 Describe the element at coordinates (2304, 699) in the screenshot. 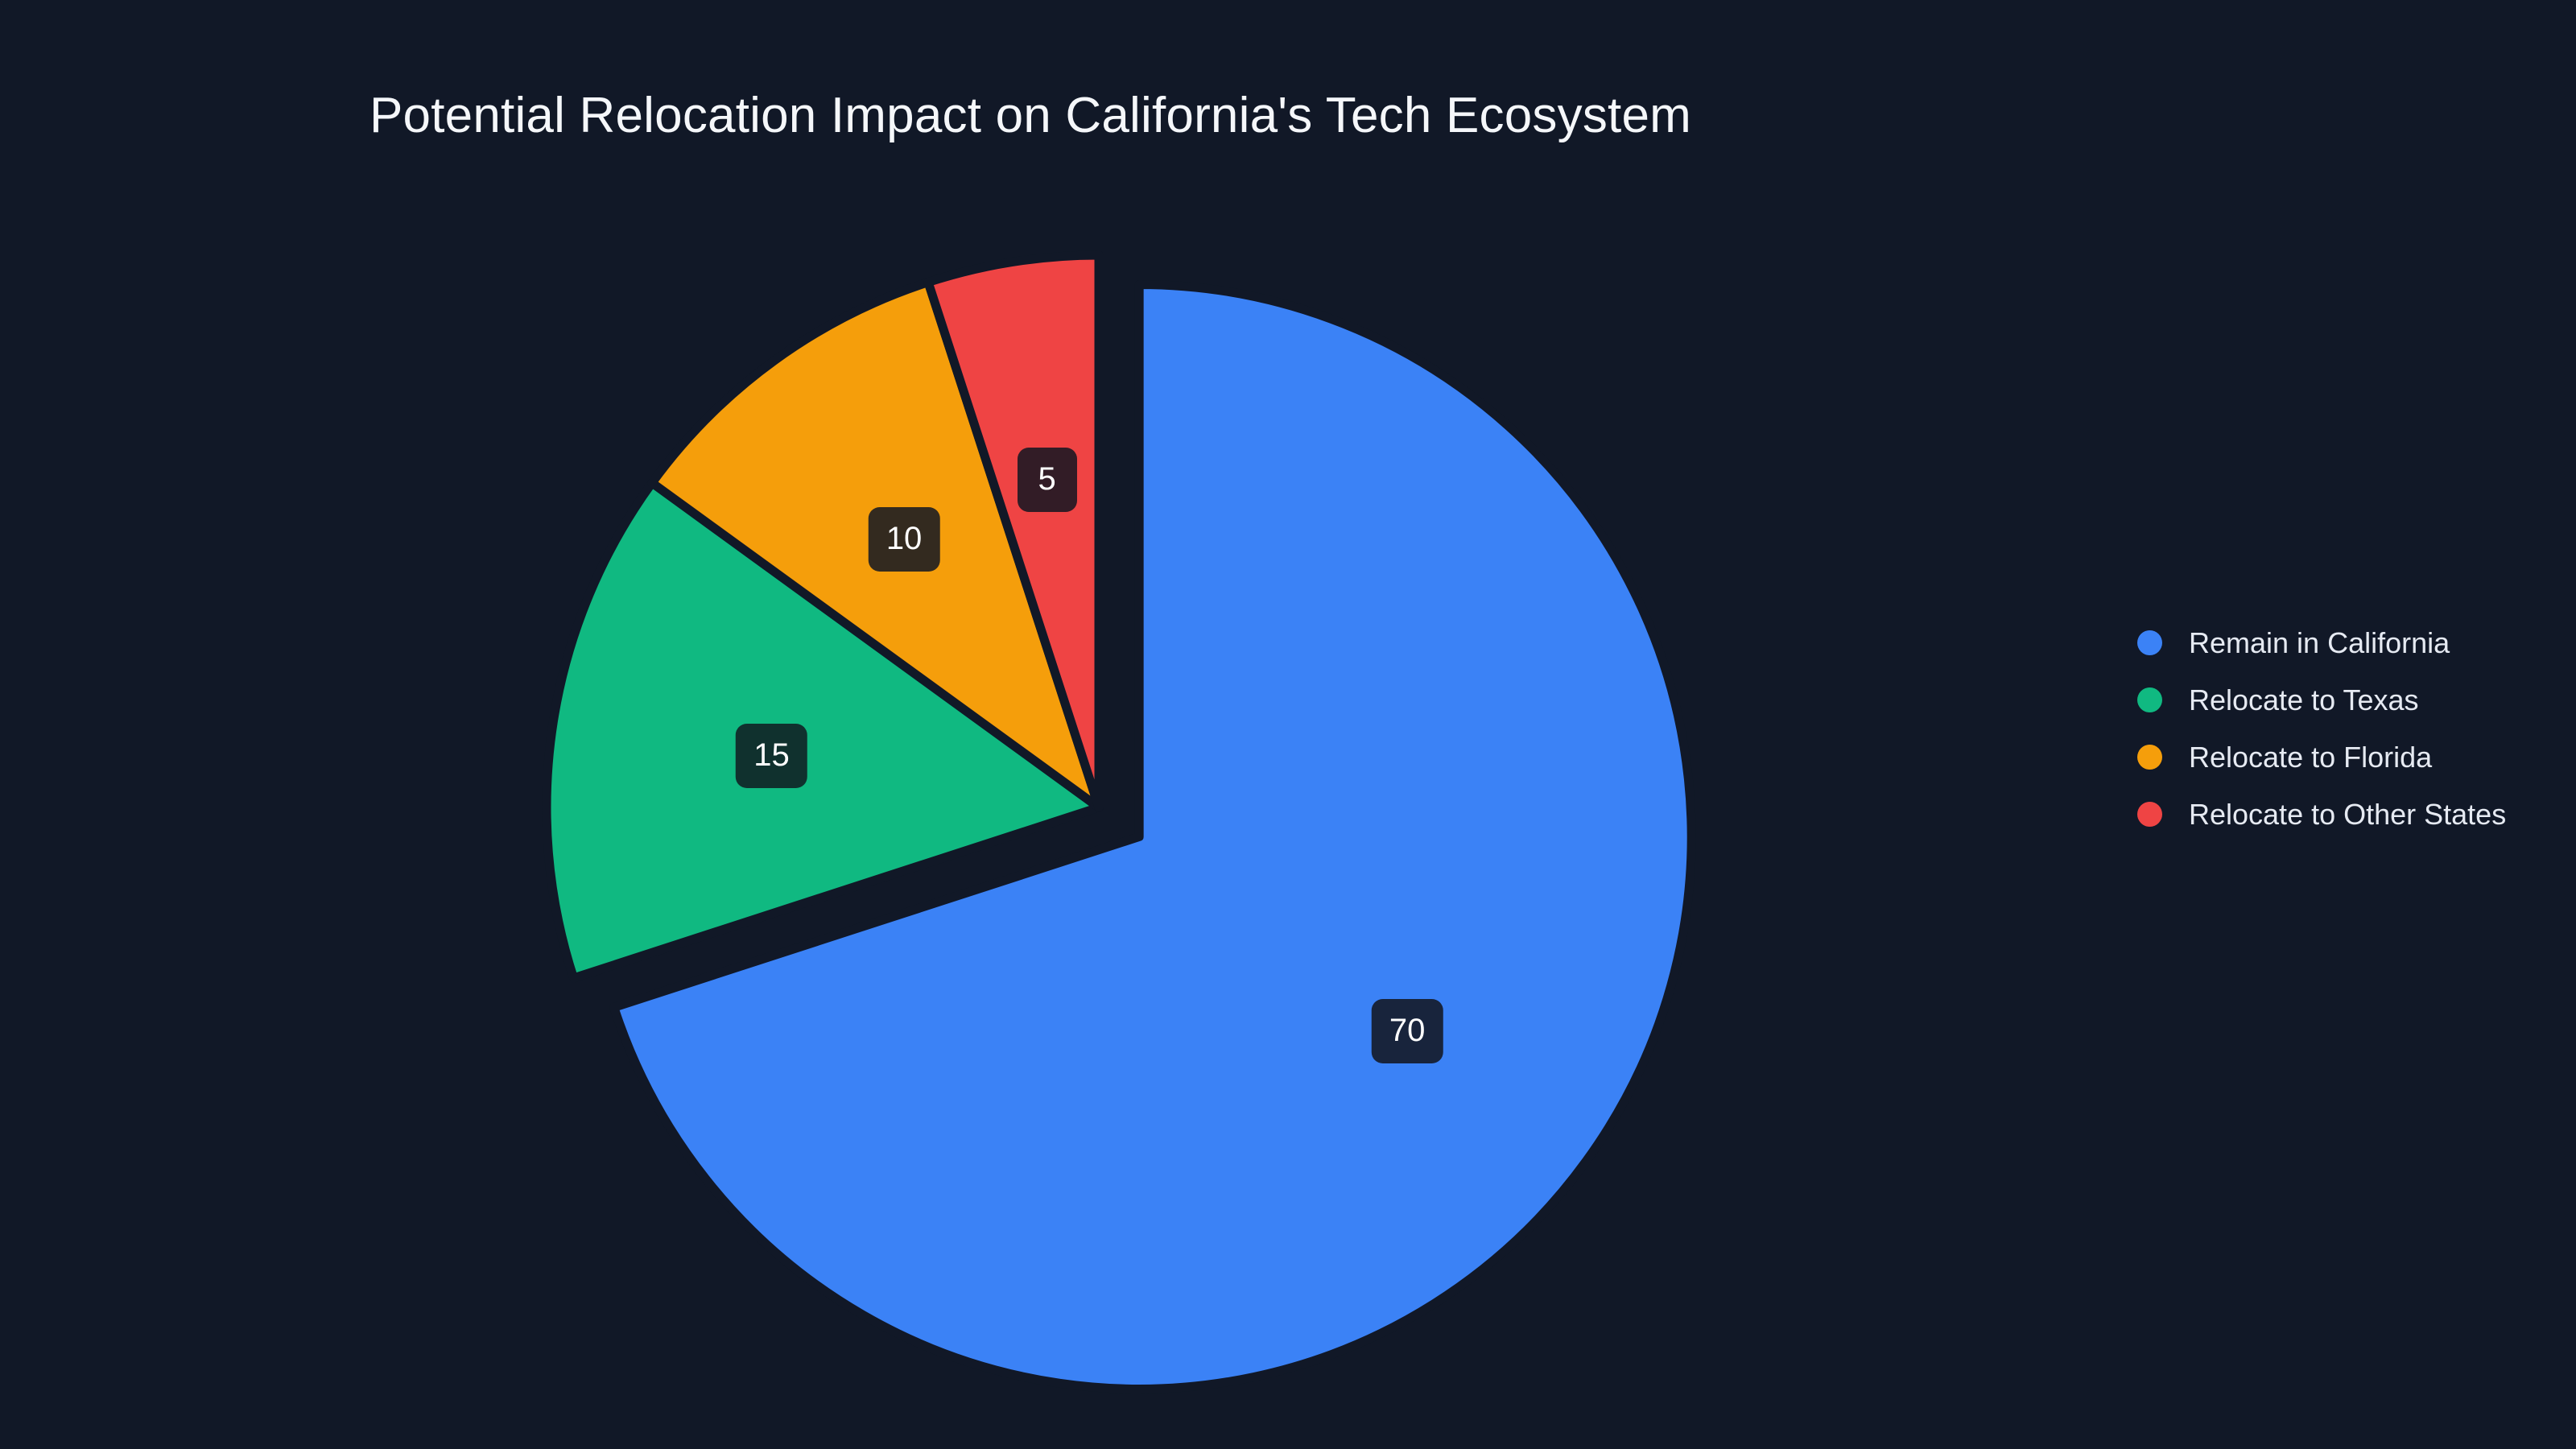

I see `legend-item-label: Relocate to Texas` at that location.